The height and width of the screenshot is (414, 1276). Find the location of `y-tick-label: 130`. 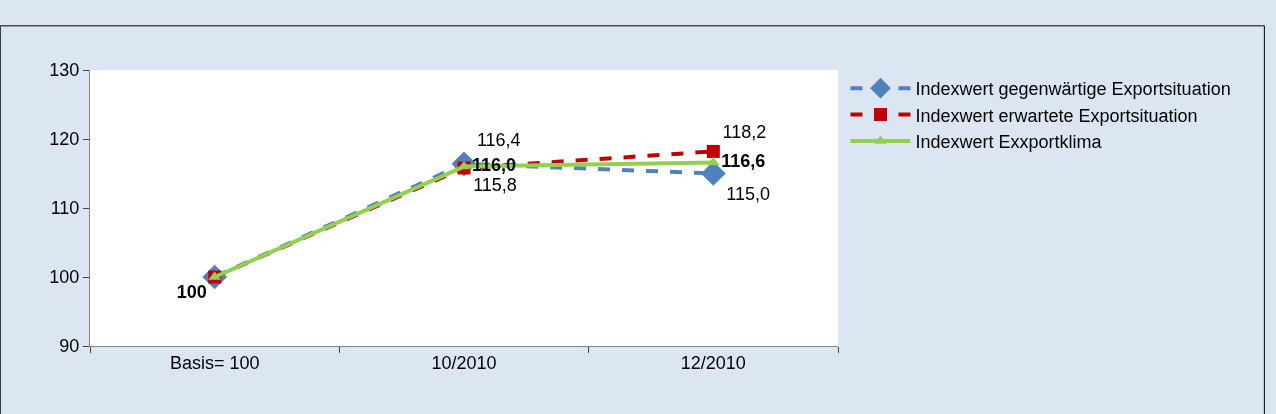

y-tick-label: 130 is located at coordinates (64, 70).